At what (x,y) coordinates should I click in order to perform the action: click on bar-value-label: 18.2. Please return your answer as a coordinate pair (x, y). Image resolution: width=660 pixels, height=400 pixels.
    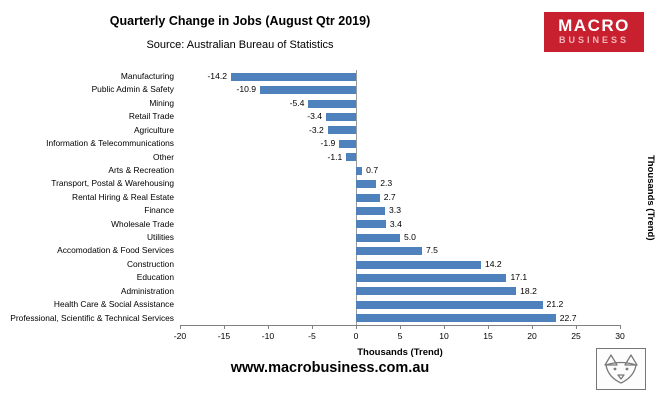
    Looking at the image, I should click on (528, 290).